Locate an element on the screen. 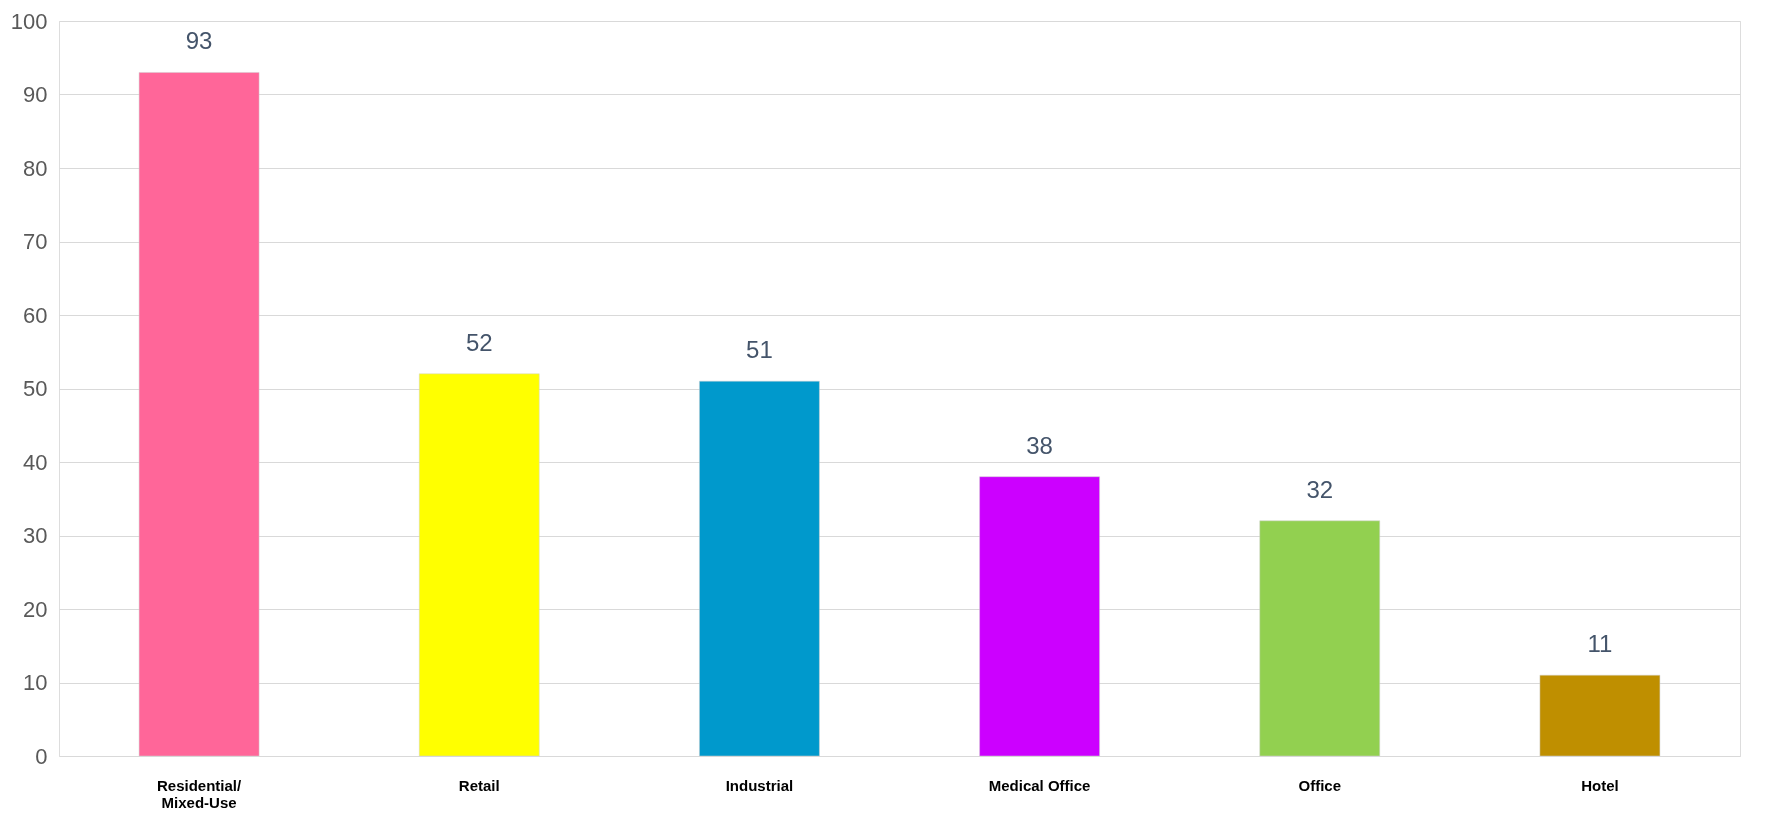 The width and height of the screenshot is (1769, 831). y-tick-label: 100 is located at coordinates (29, 21).